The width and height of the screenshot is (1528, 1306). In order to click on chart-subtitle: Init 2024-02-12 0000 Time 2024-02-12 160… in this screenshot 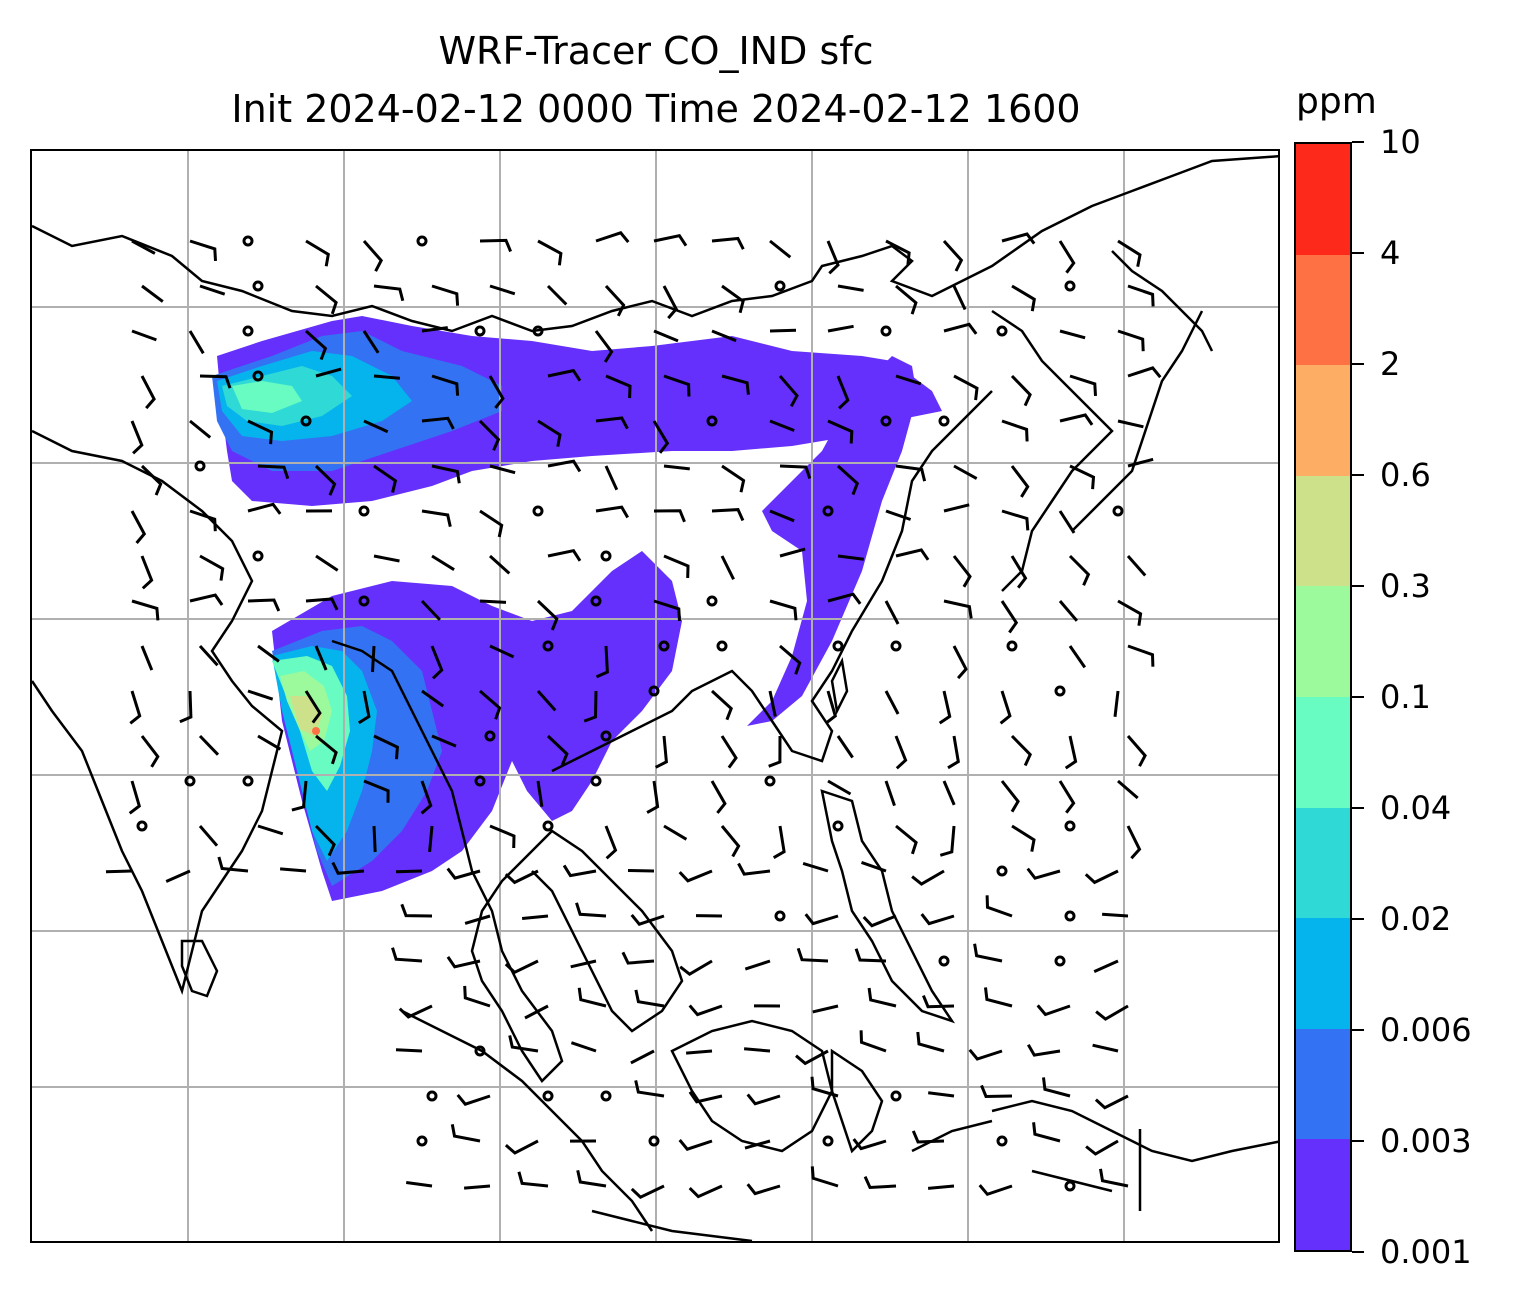, I will do `click(656, 109)`.